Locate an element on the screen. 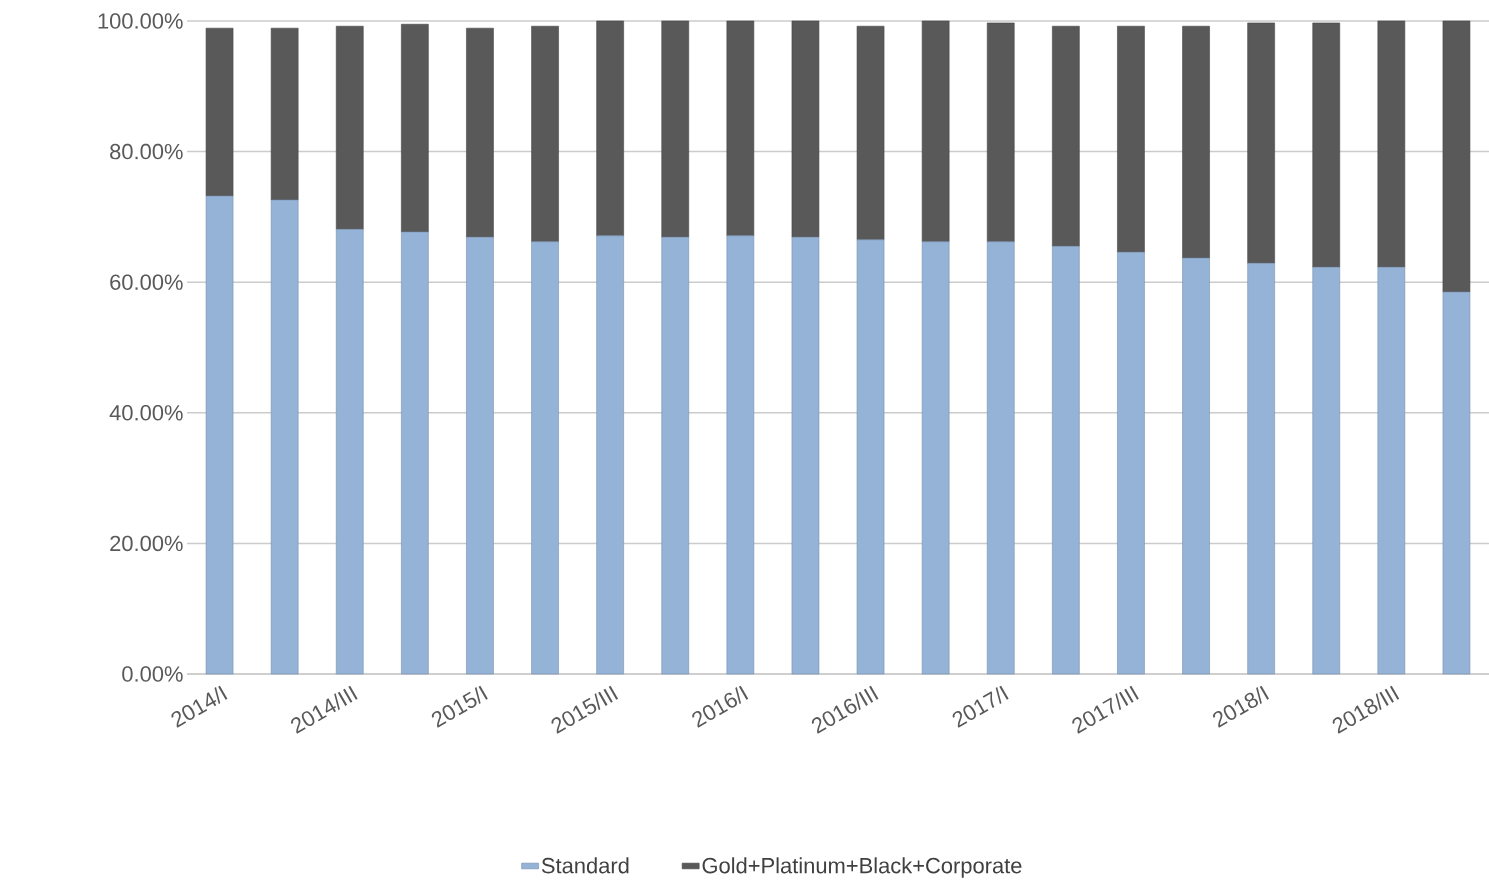  y-tick-label: 40.00% is located at coordinates (146, 413).